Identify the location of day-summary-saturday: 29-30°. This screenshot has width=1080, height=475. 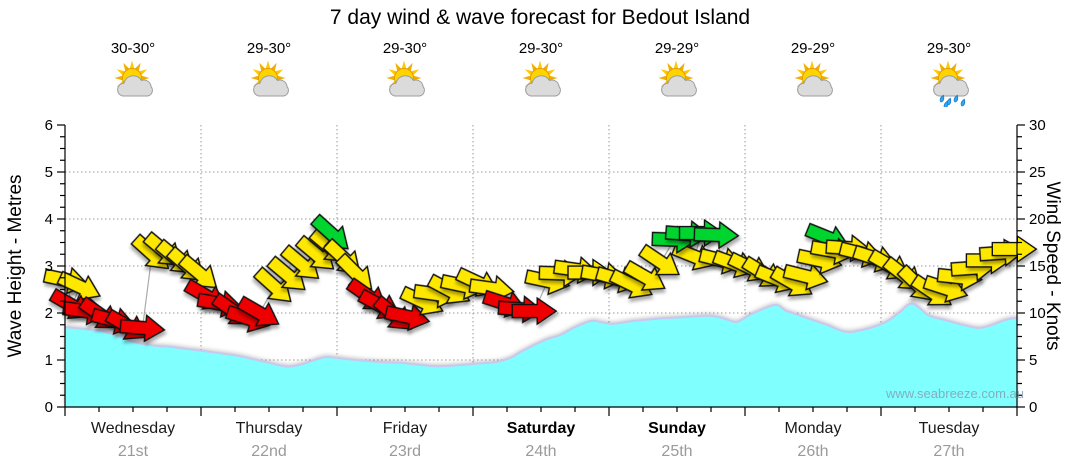
(541, 76).